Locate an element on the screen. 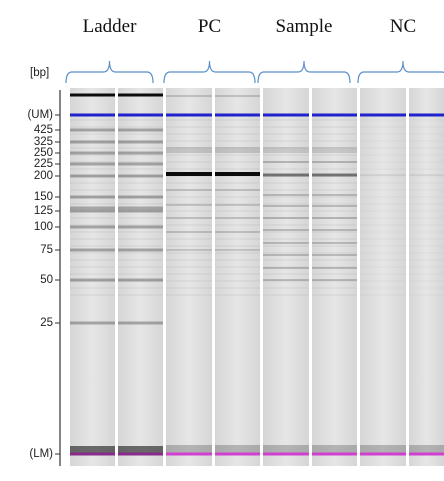  axis-label: (LM) is located at coordinates (41, 454).